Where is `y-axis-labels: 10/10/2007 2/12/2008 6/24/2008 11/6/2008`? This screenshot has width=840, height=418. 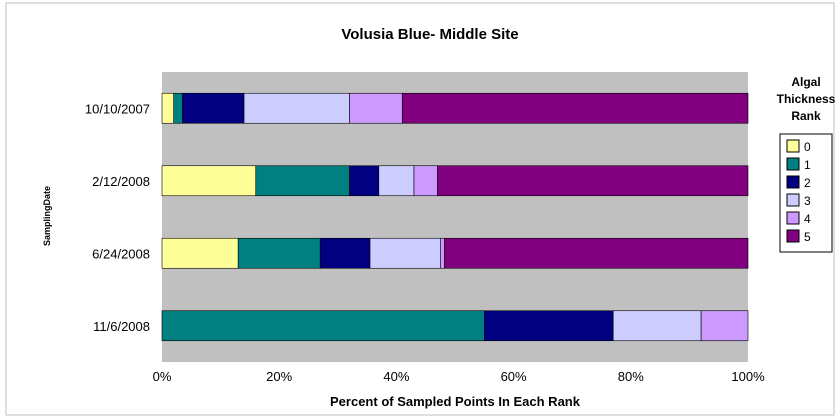 y-axis-labels: 10/10/2007 2/12/2008 6/24/2008 11/6/2008 is located at coordinates (117, 217).